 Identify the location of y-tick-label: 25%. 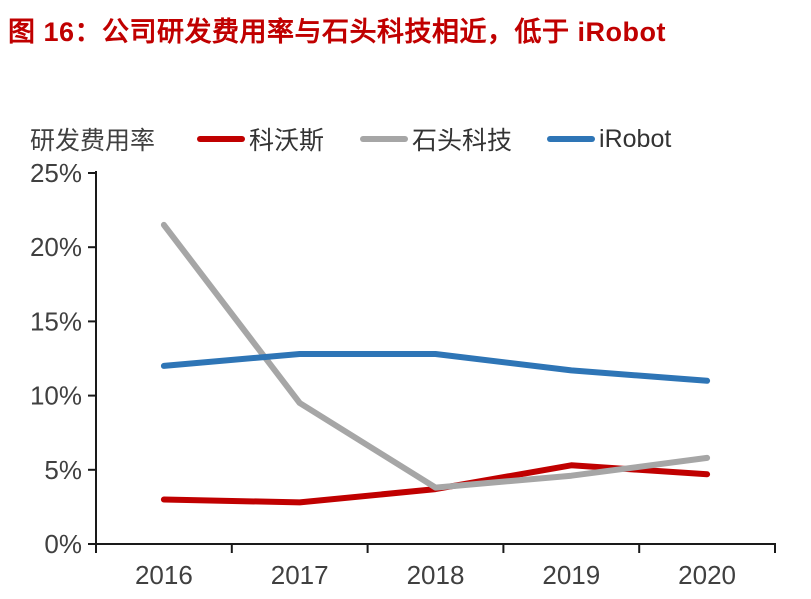
(56, 173).